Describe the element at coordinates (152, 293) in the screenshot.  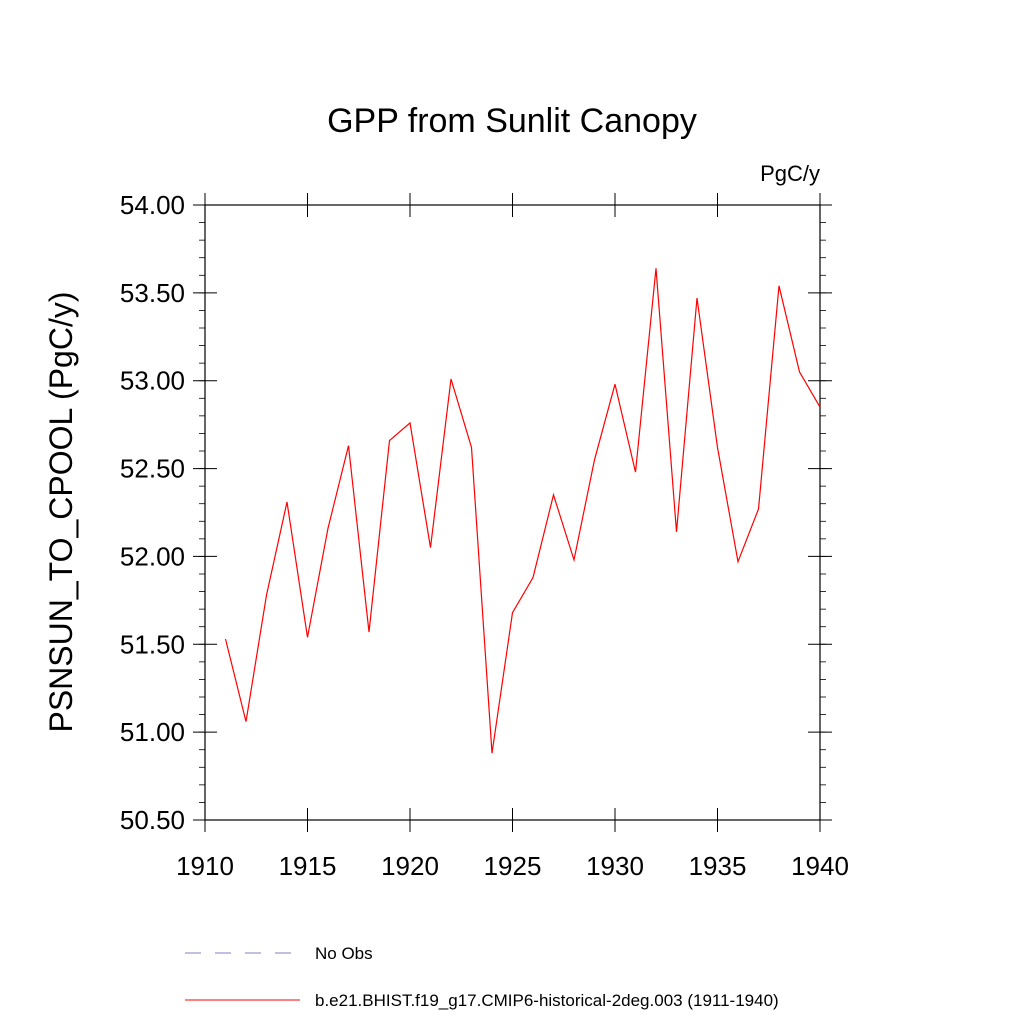
I see `y-tick-label: 53.50` at that location.